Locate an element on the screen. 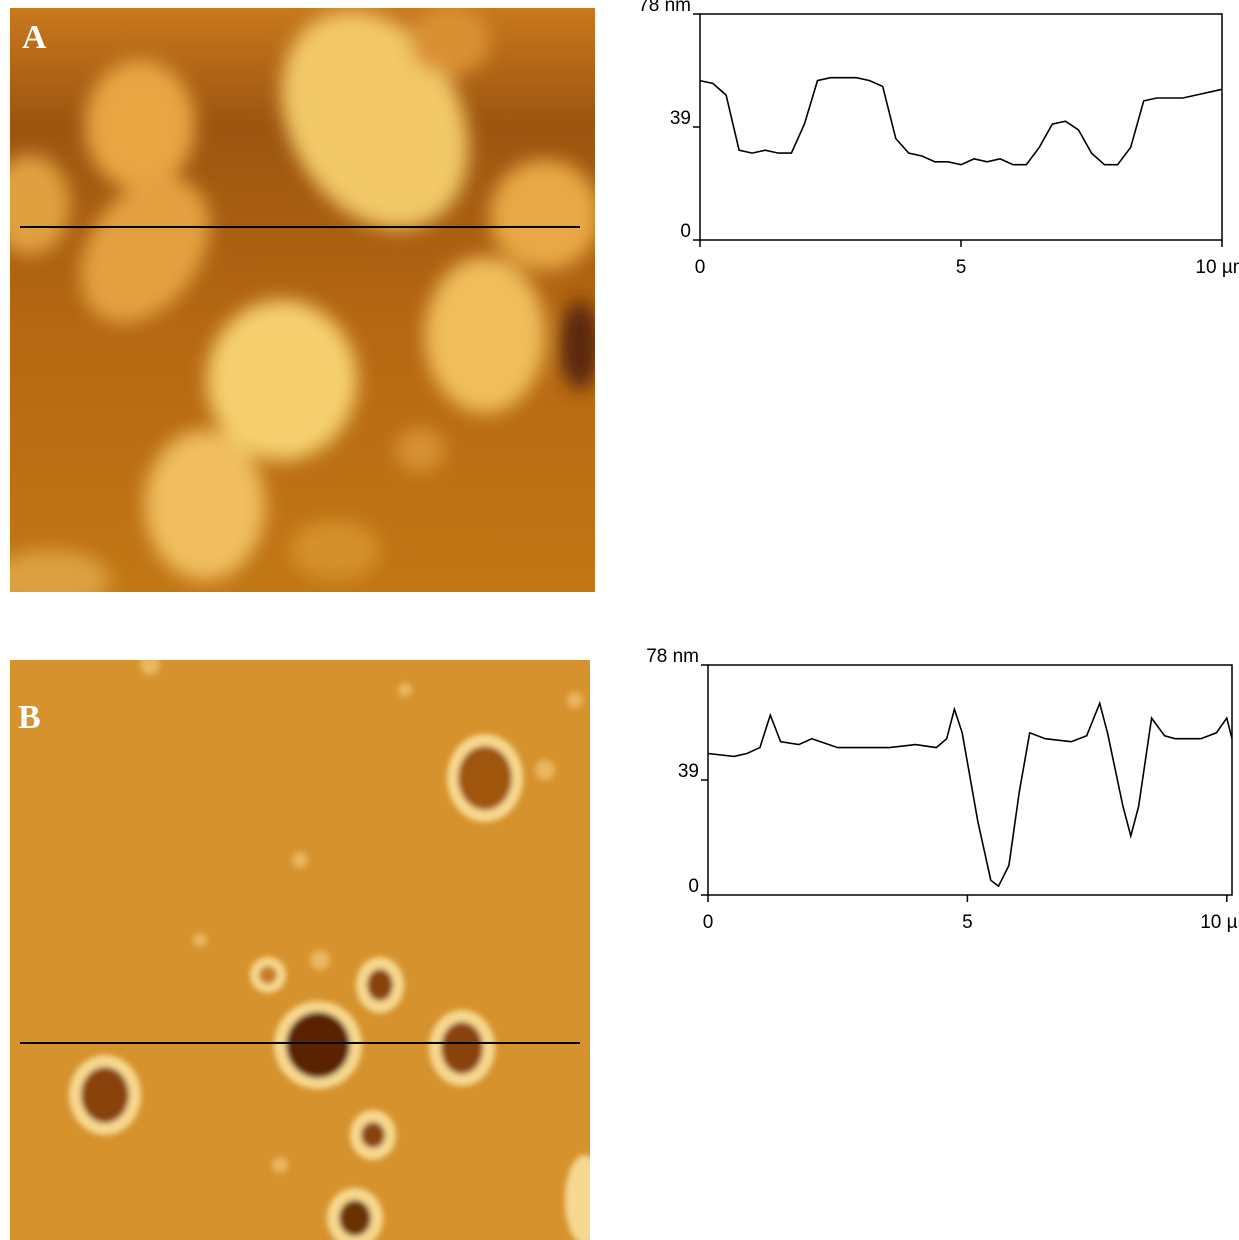 The width and height of the screenshot is (1239, 1240). plot-frame is located at coordinates (961, 127).